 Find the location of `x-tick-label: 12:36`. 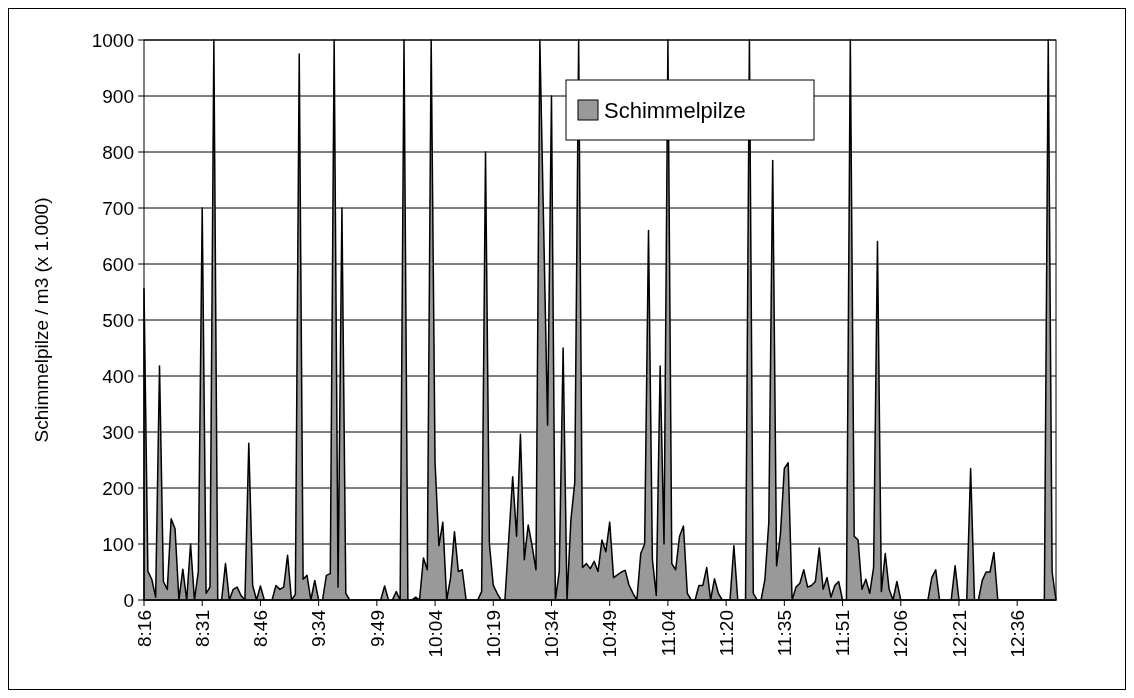

x-tick-label: 12:36 is located at coordinates (1017, 634).